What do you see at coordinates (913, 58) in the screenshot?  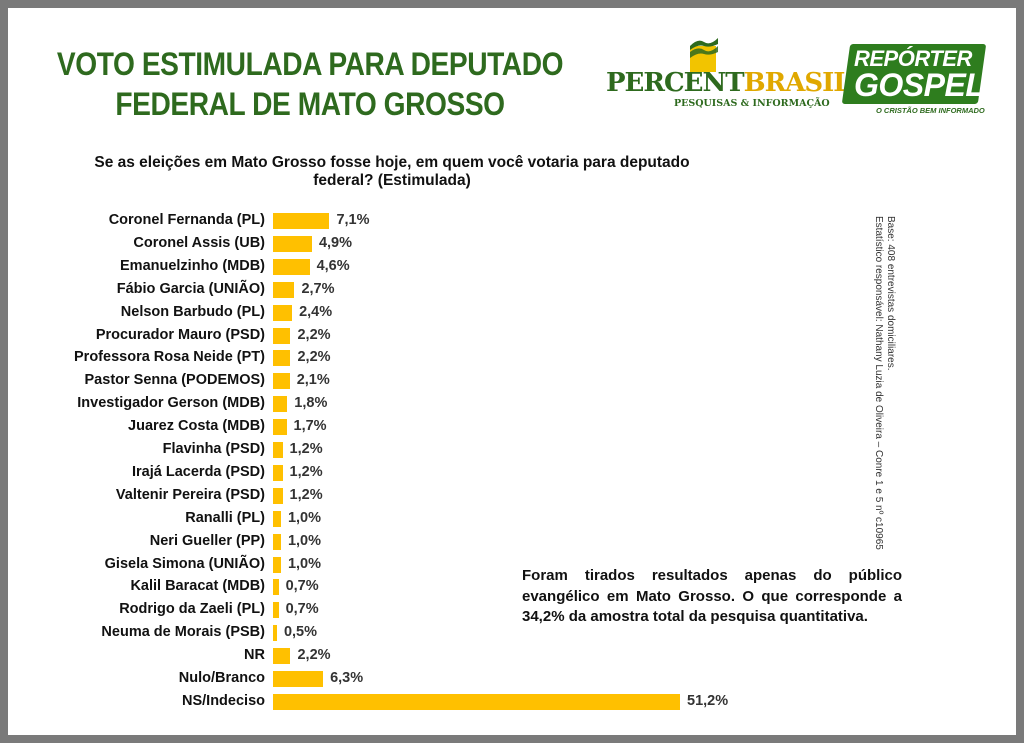 I see `logo-line1: REPÓRTER` at bounding box center [913, 58].